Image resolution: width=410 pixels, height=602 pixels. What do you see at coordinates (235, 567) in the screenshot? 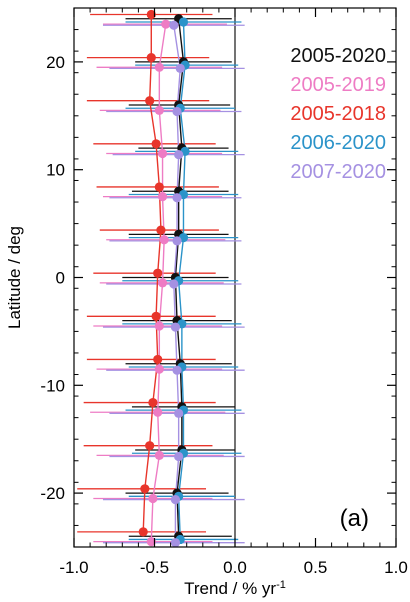
I see `x-tick-label: 0.0` at bounding box center [235, 567].